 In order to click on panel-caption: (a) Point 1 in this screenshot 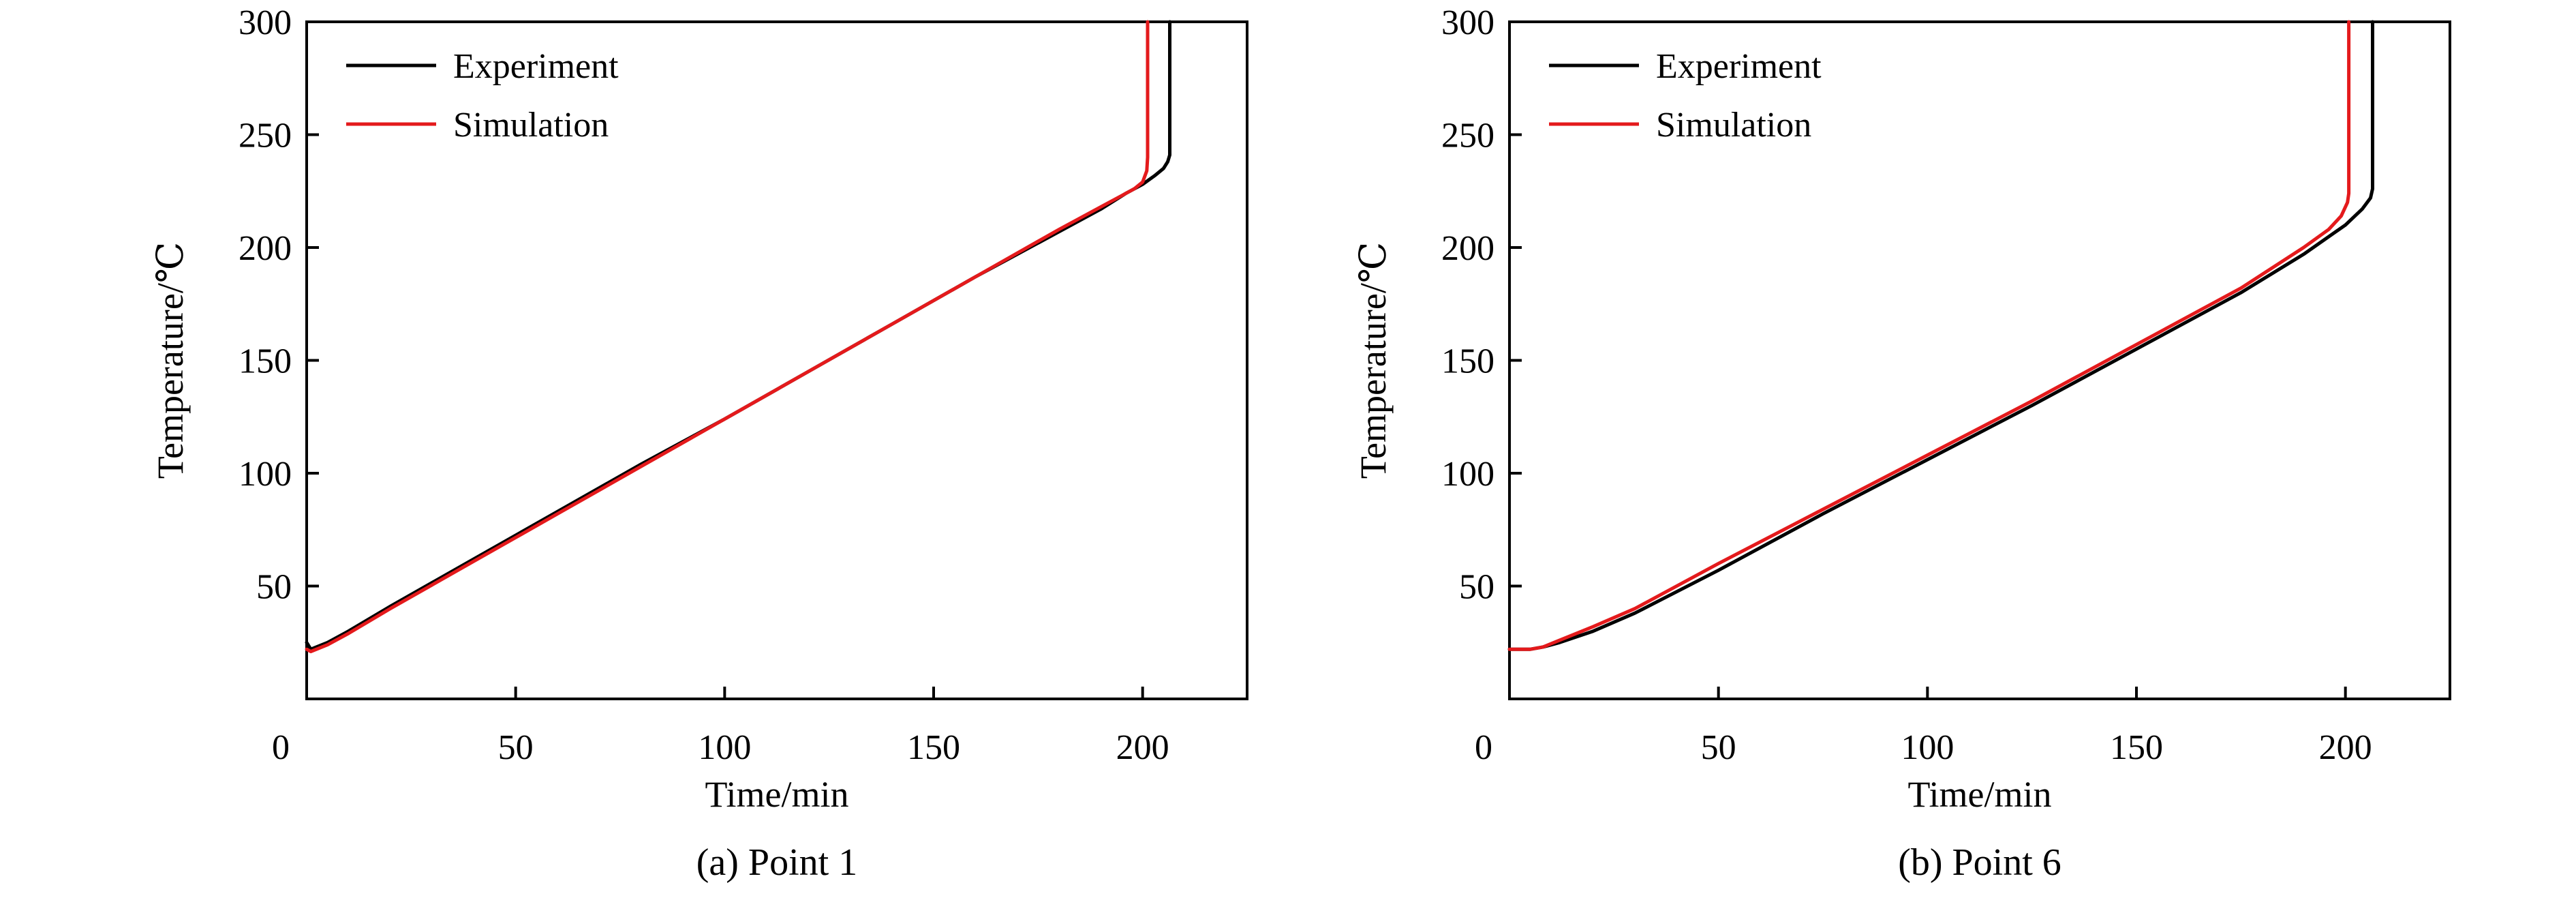, I will do `click(776, 862)`.